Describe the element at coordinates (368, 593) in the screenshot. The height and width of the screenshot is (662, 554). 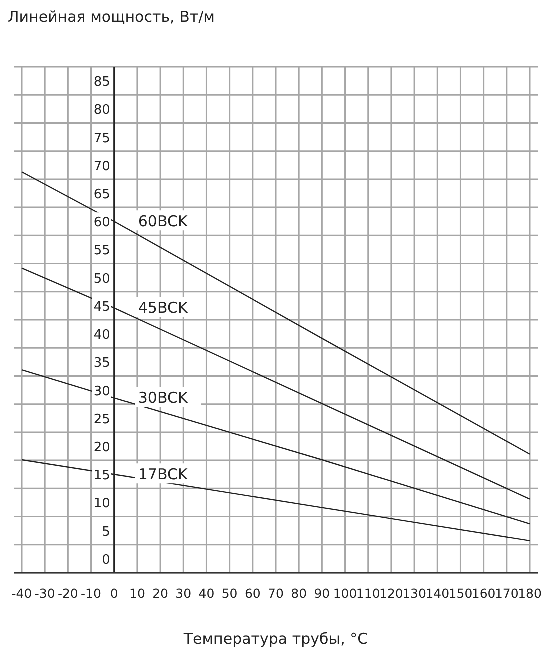
I see `x-tick-label: 110` at that location.